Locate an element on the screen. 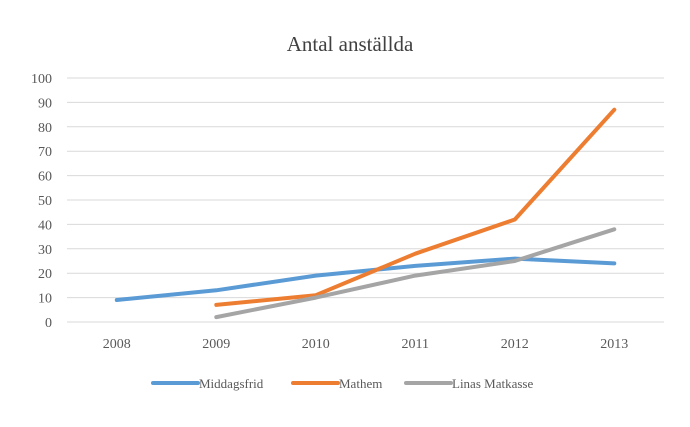 The image size is (690, 427). x-tick-label: 2010 is located at coordinates (316, 344).